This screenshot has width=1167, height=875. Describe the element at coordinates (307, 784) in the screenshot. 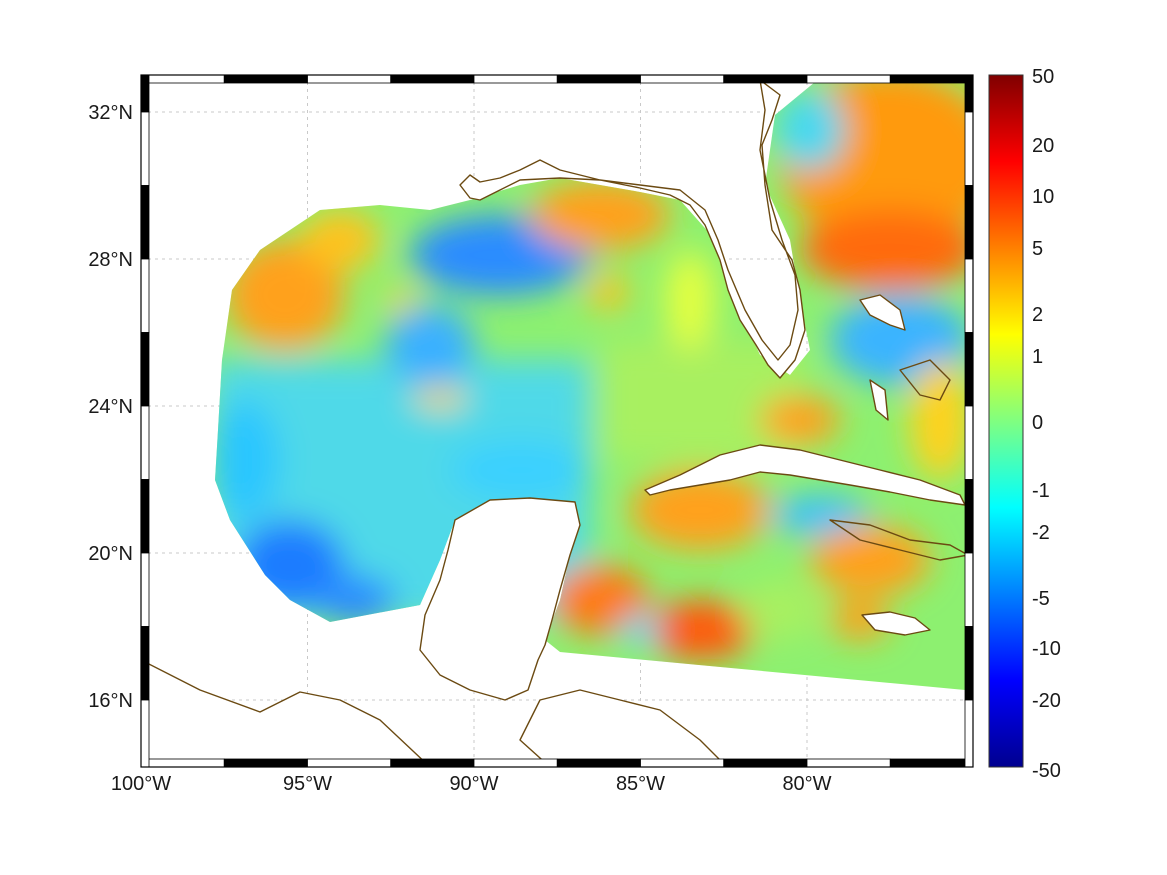

I see `lon-tick-label: 95°W` at that location.